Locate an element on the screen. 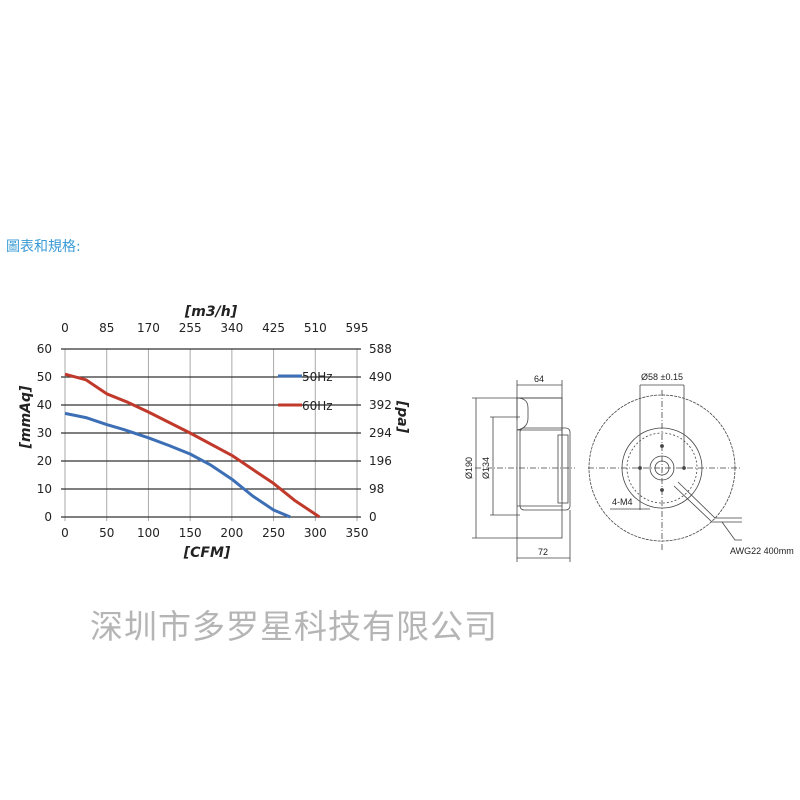 The height and width of the screenshot is (800, 800). x-tick-label: 200 is located at coordinates (231, 533).